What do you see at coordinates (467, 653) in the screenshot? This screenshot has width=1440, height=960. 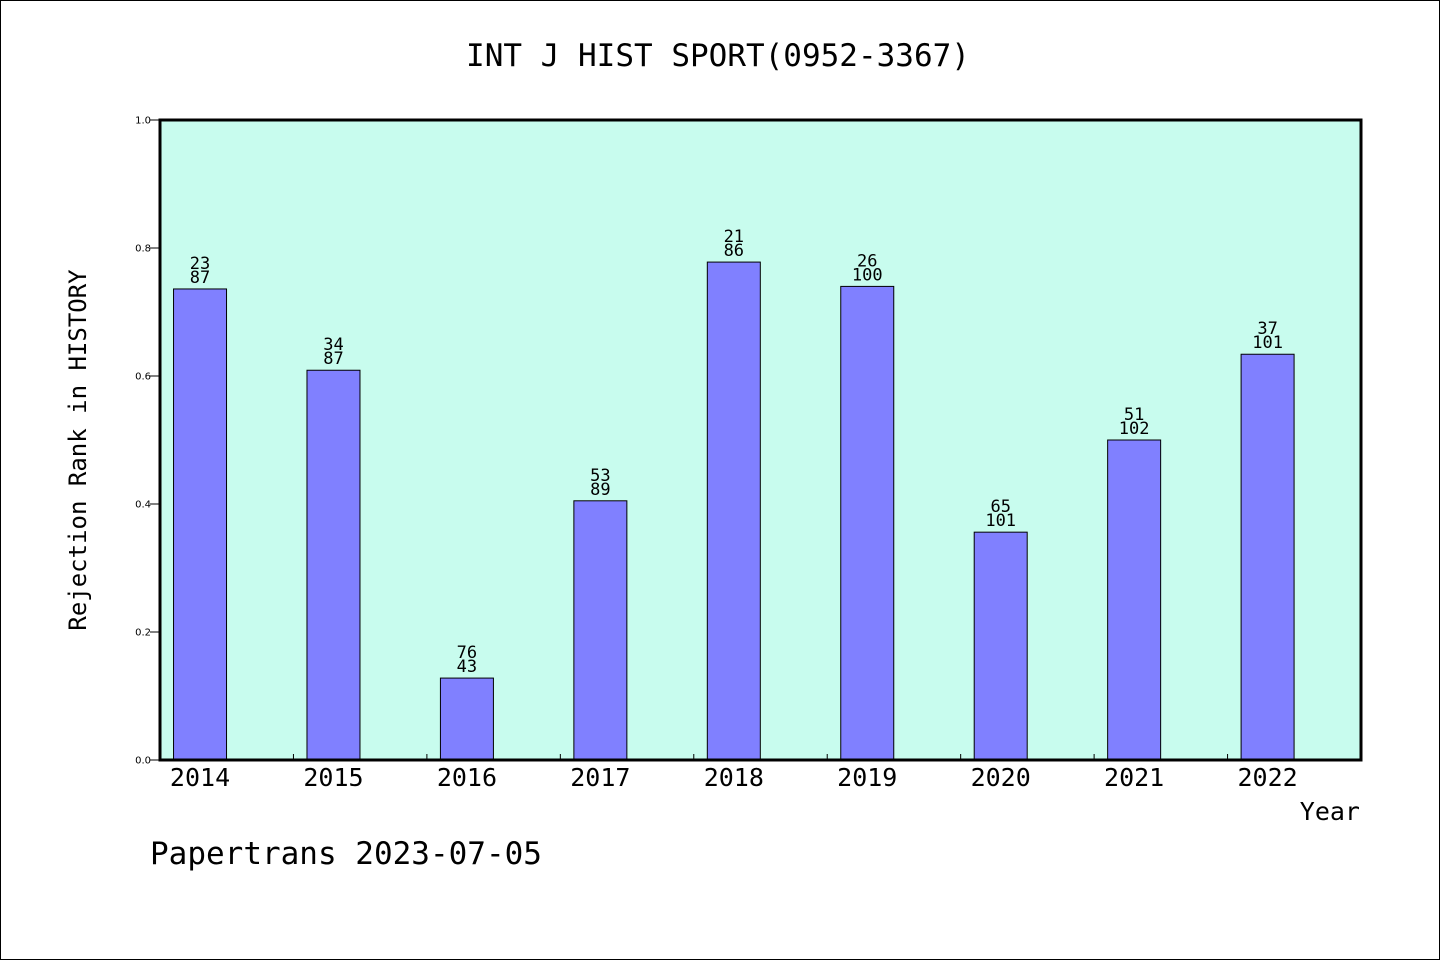 I see `bar-label-top: 76` at bounding box center [467, 653].